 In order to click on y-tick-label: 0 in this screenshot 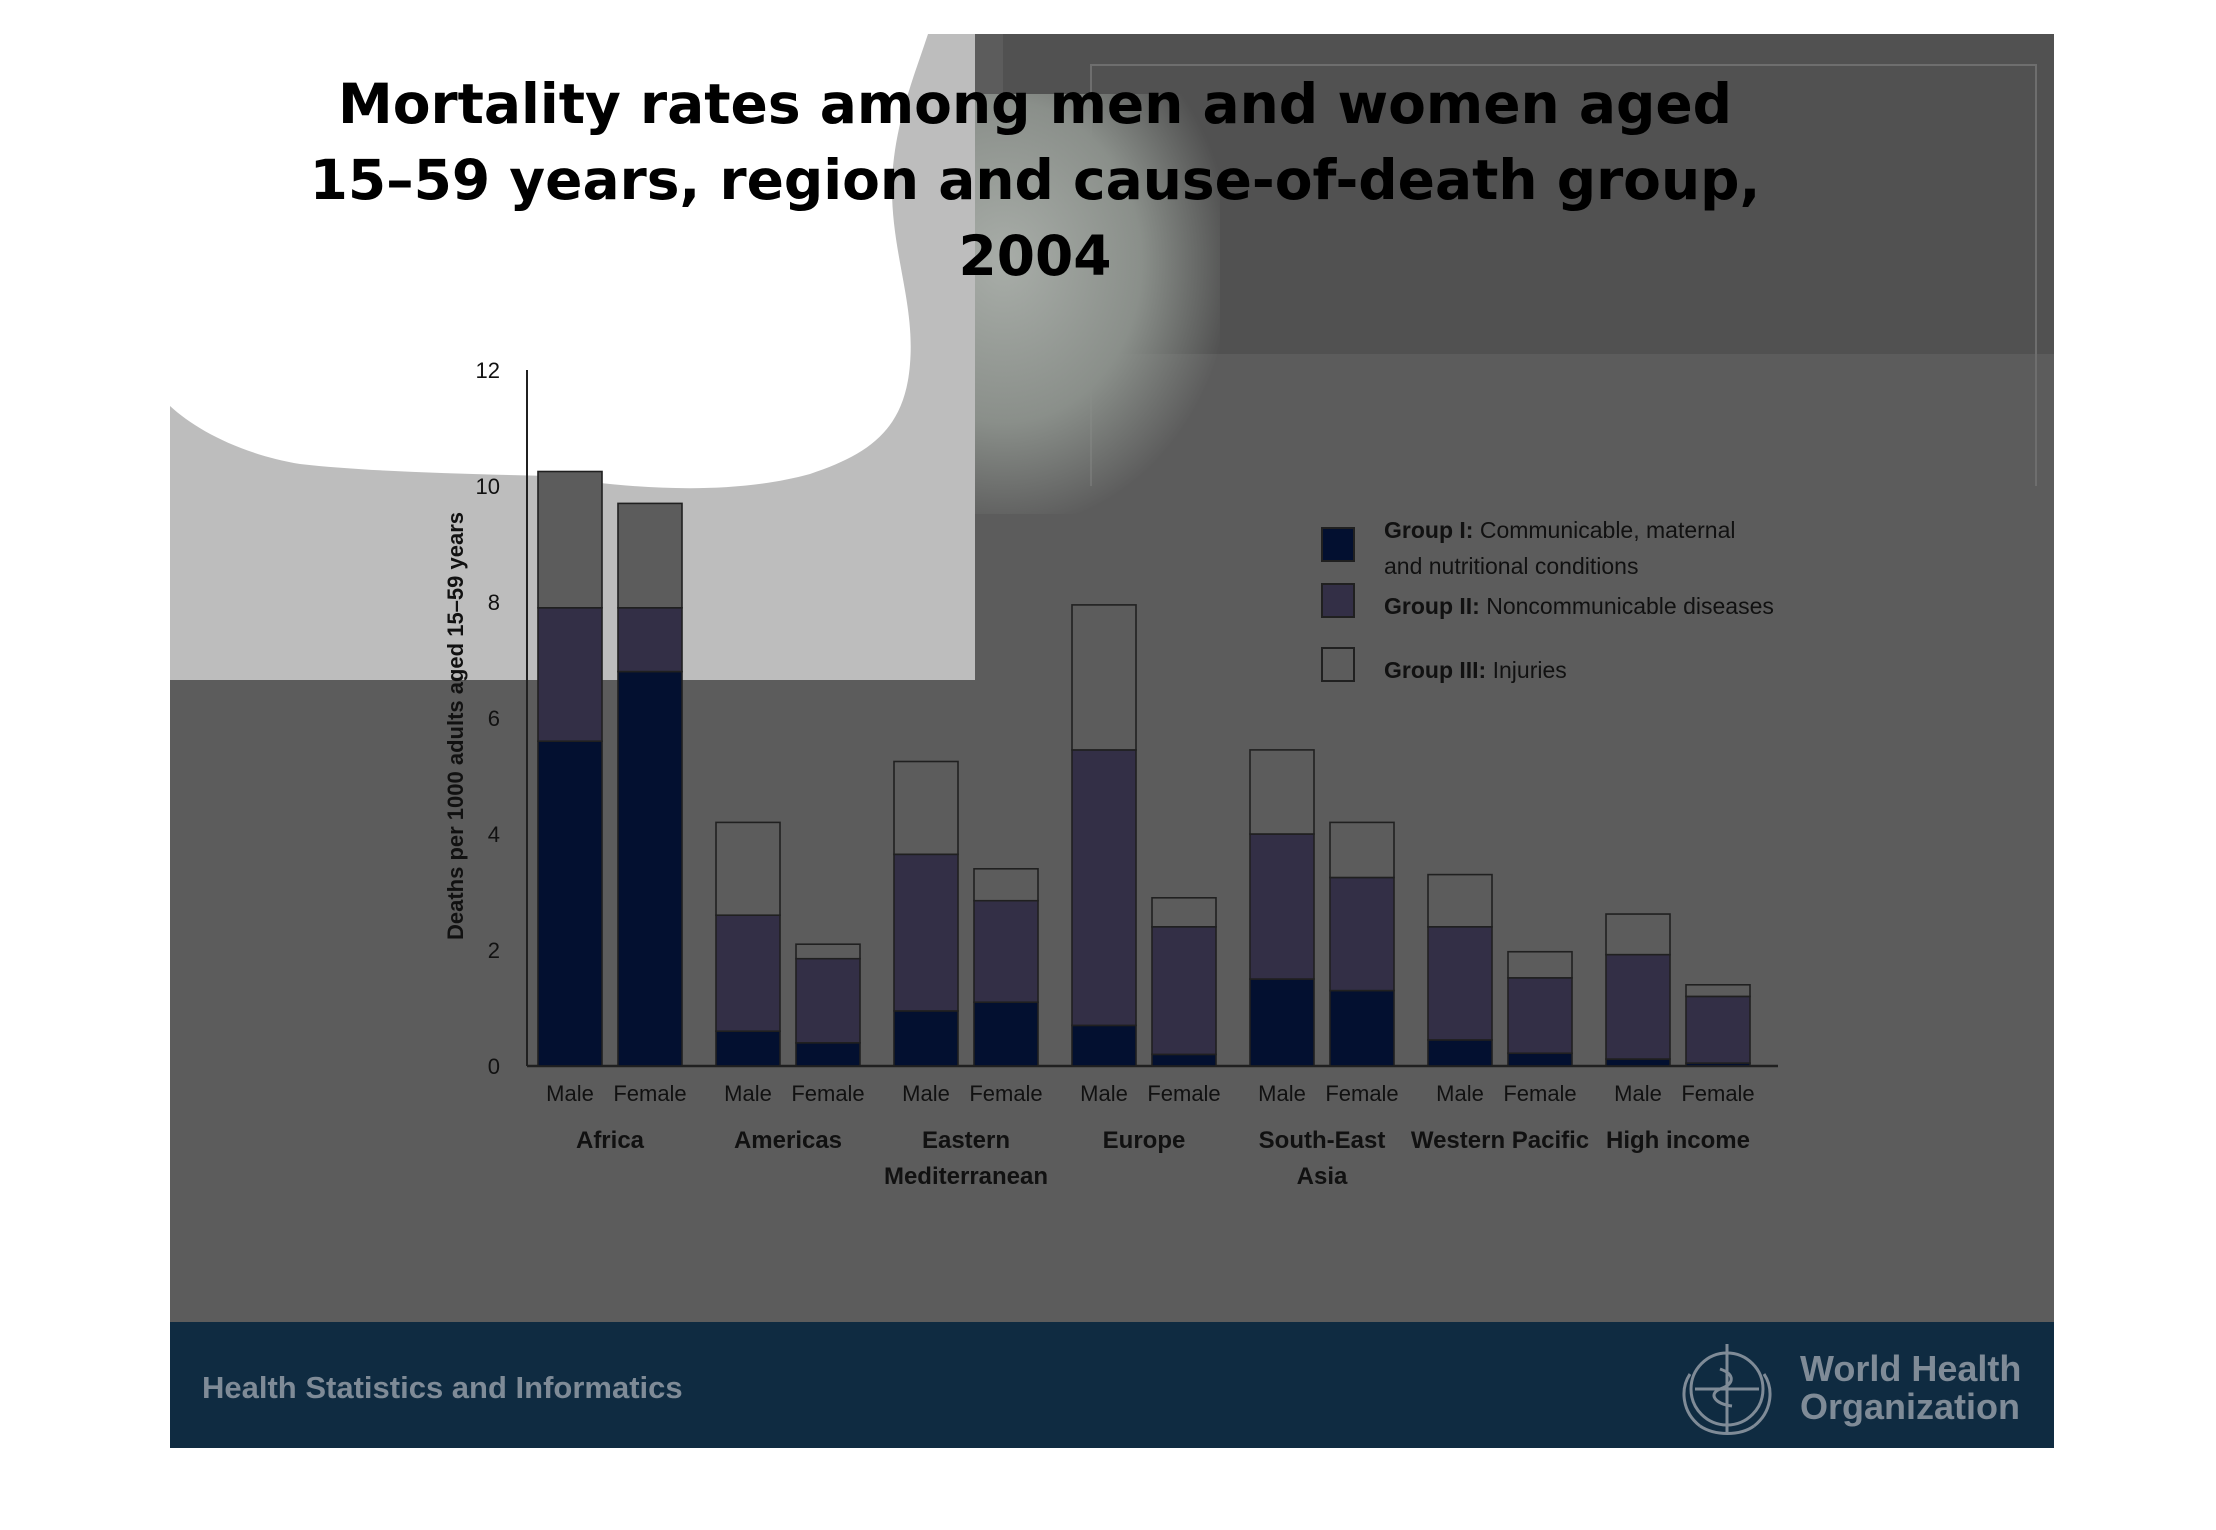, I will do `click(494, 1066)`.